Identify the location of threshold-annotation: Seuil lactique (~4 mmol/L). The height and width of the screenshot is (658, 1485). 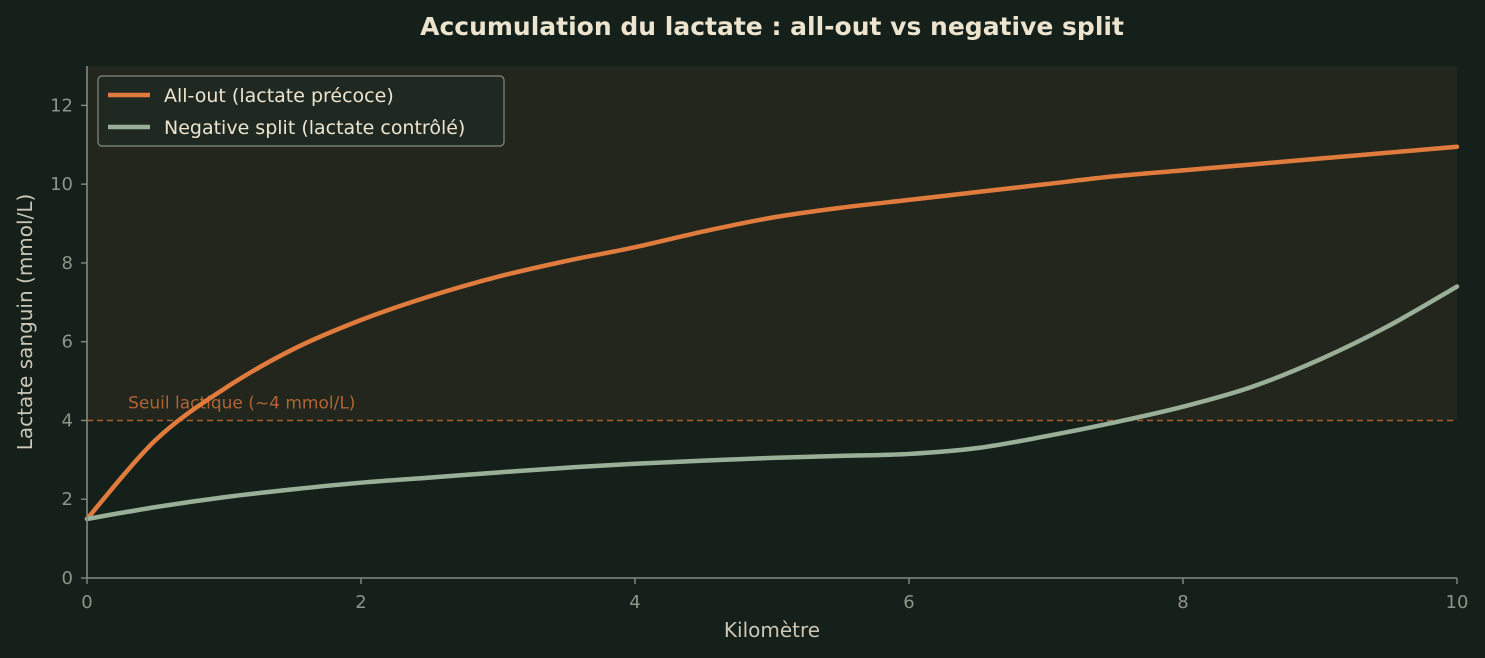
(241, 403).